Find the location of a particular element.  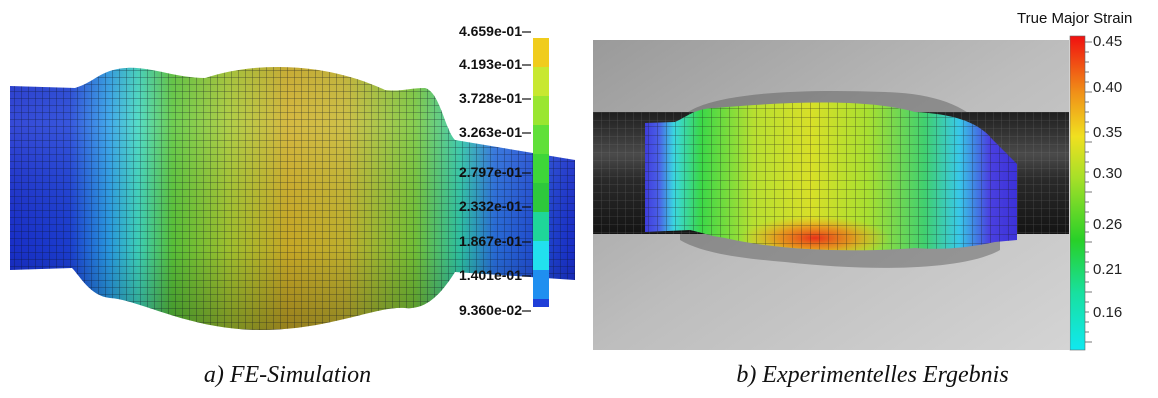

fe-legend-label: 4.193e-01 is located at coordinates (490, 64).